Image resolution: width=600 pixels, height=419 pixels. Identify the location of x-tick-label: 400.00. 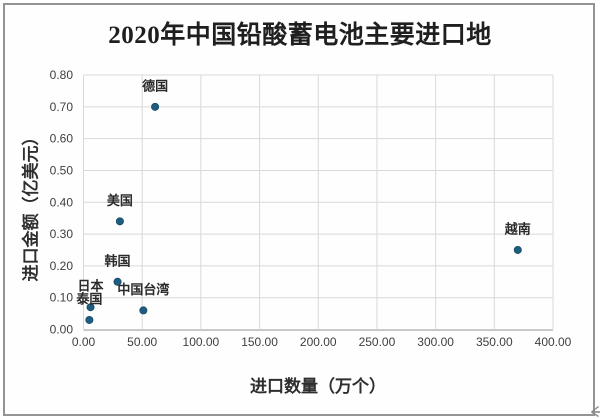
(553, 342).